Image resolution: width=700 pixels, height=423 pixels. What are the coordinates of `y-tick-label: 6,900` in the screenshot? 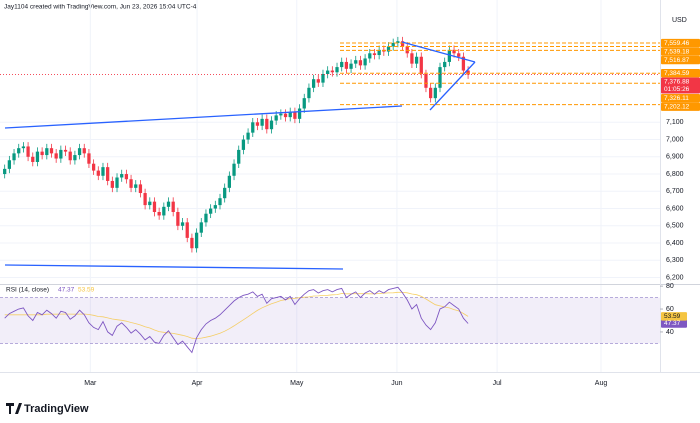 It's located at (675, 157).